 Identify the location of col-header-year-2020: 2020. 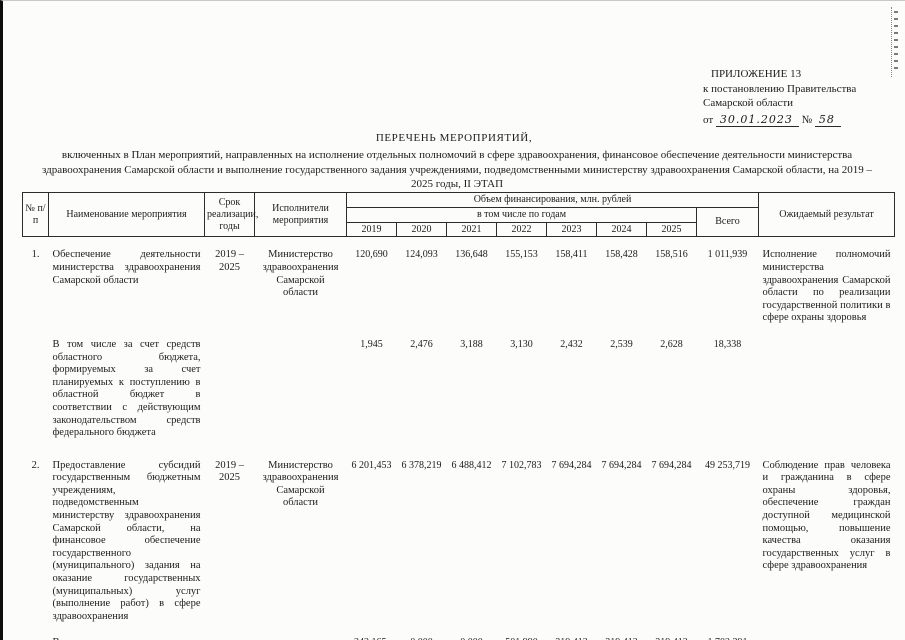
(421, 229).